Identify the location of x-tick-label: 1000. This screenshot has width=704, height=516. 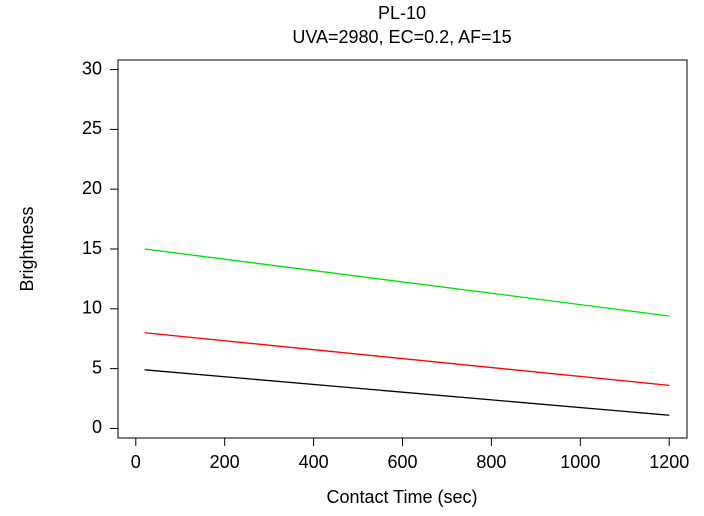
(580, 462).